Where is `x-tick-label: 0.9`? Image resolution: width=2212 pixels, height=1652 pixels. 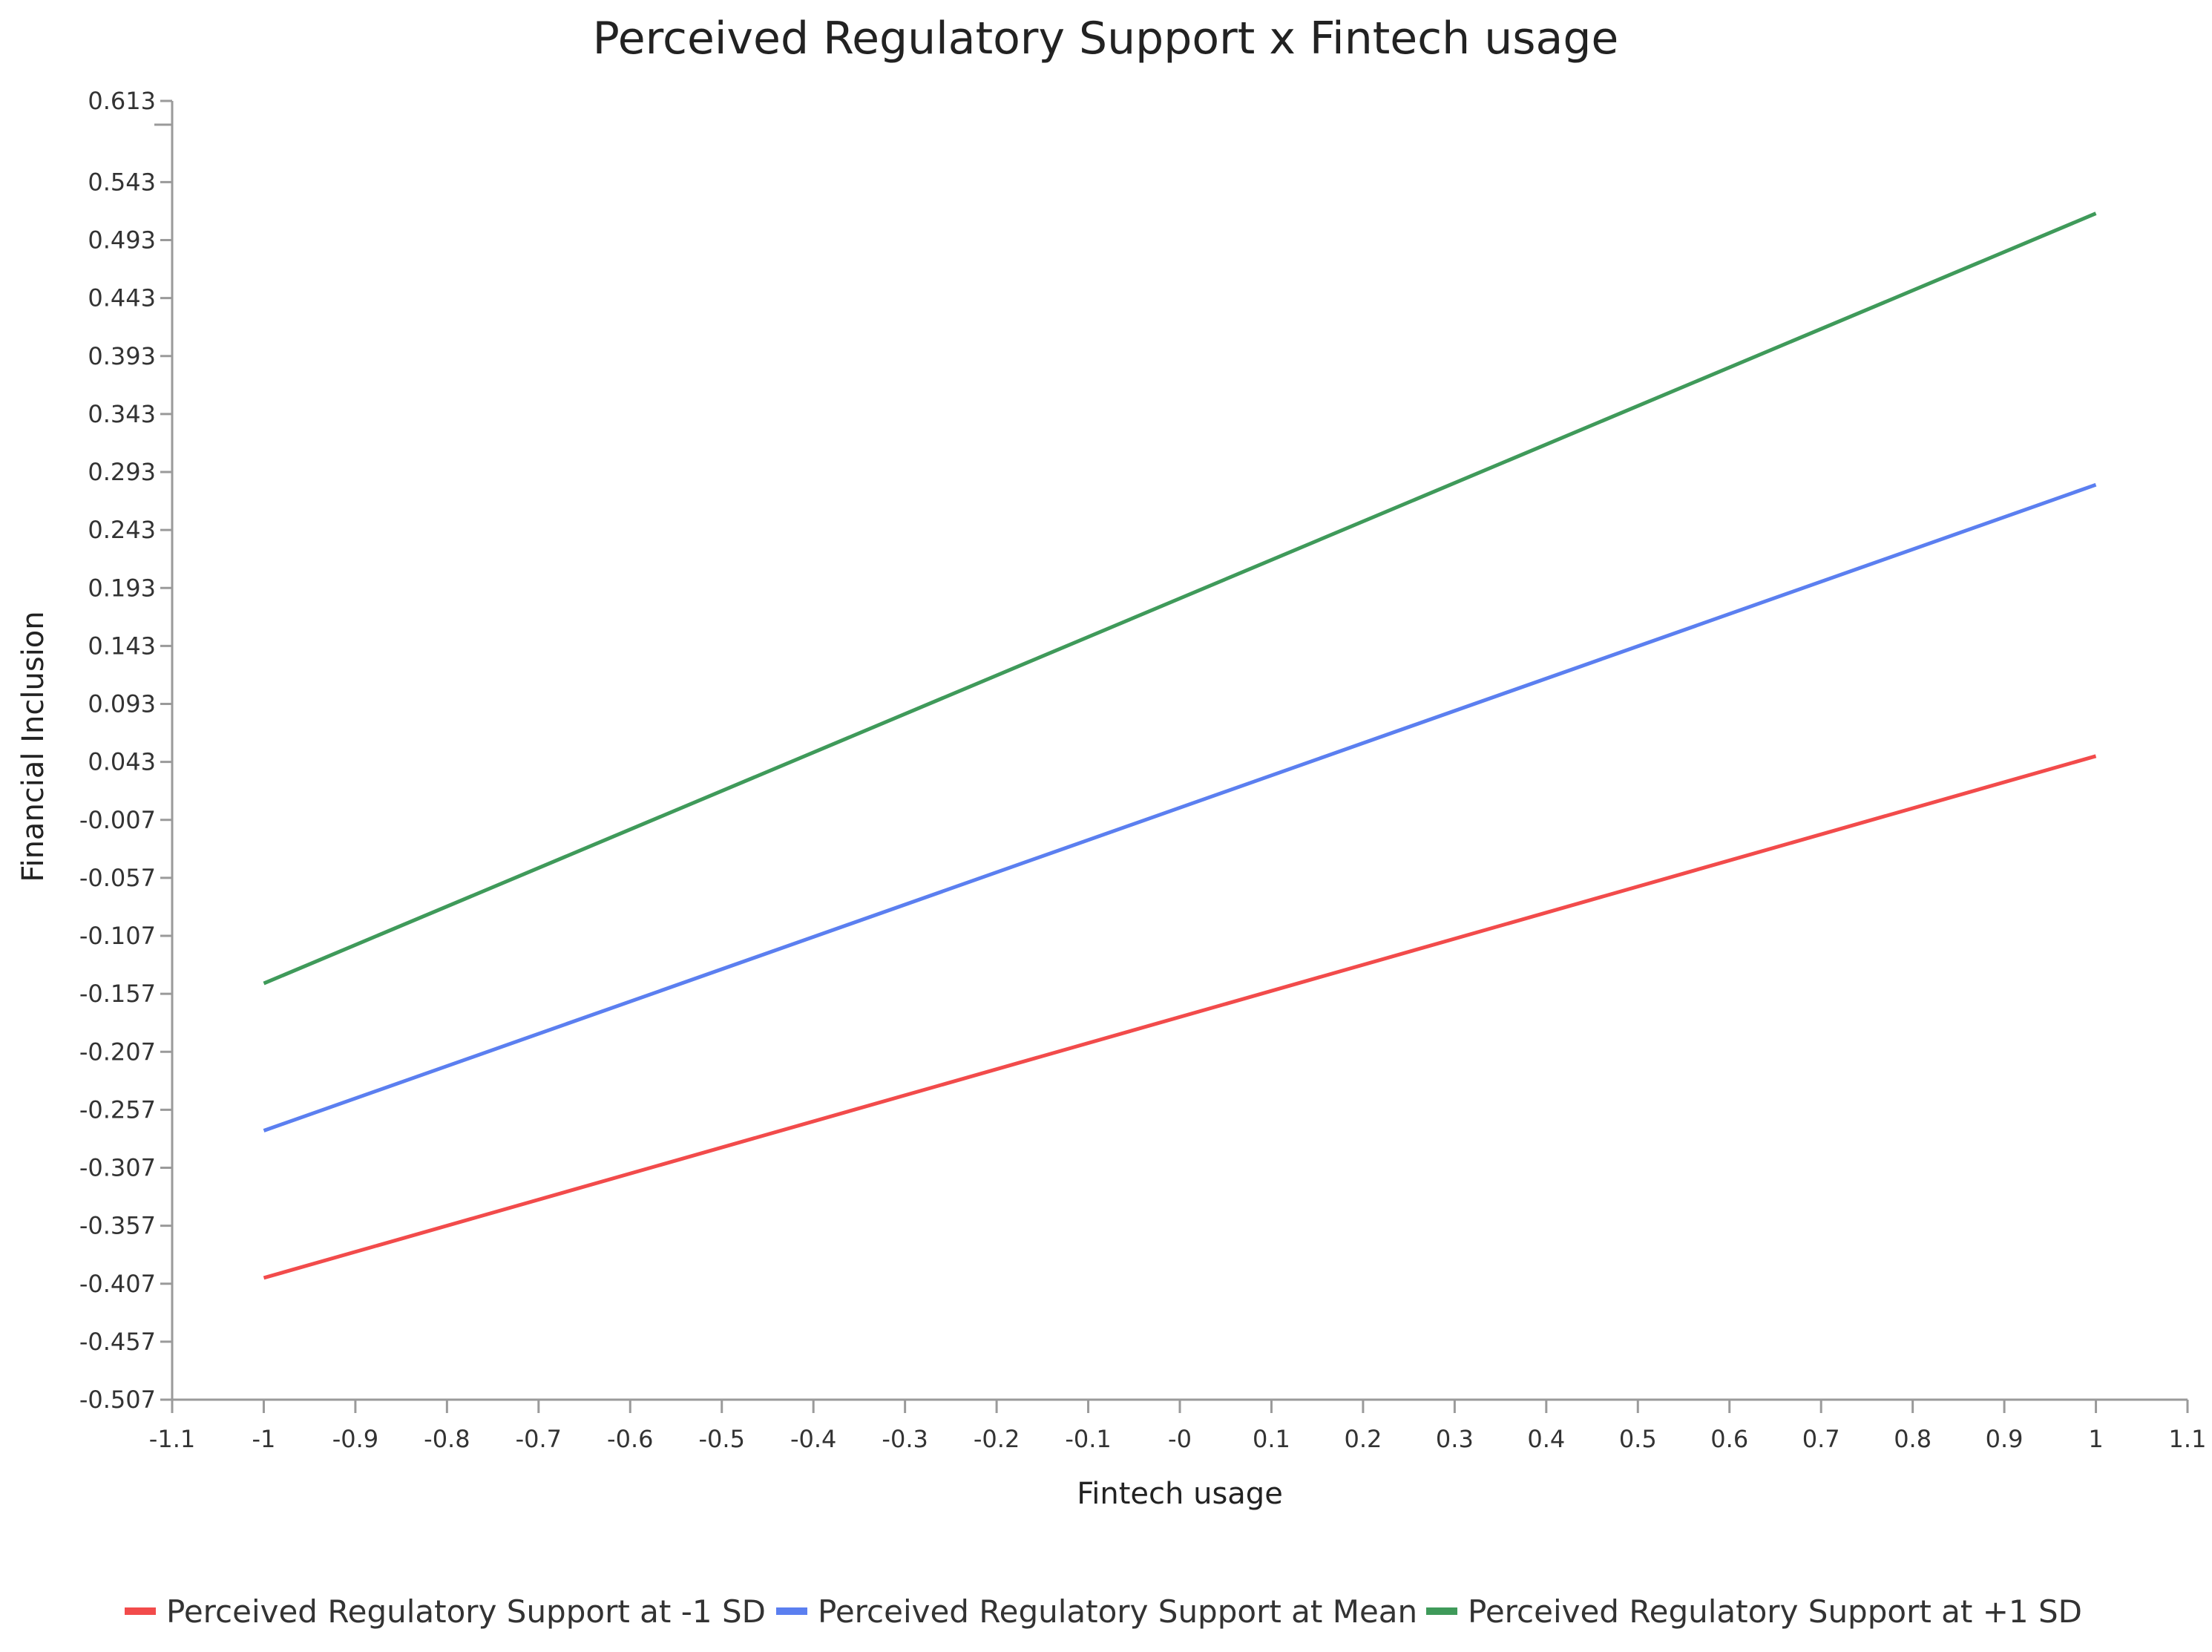
x-tick-label: 0.9 is located at coordinates (2005, 1439).